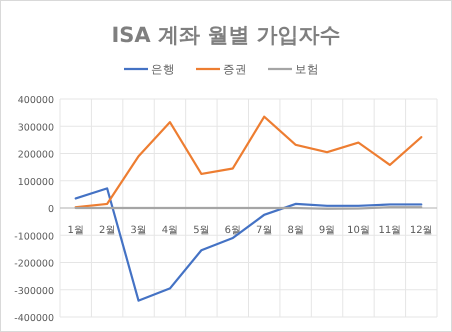 The width and height of the screenshot is (452, 332). What do you see at coordinates (34, 264) in the screenshot?
I see `y-tick-label: -200000` at bounding box center [34, 264].